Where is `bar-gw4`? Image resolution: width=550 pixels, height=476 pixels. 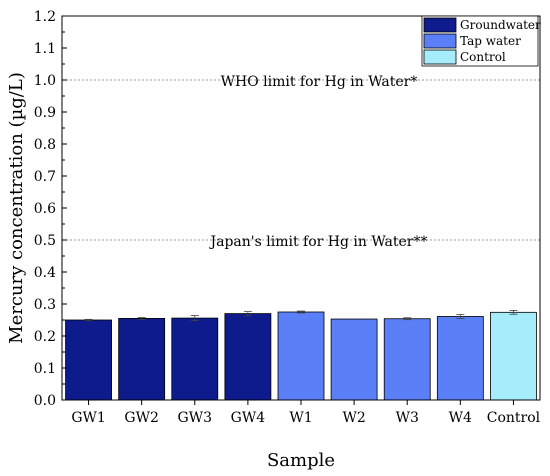 bar-gw4 is located at coordinates (248, 357).